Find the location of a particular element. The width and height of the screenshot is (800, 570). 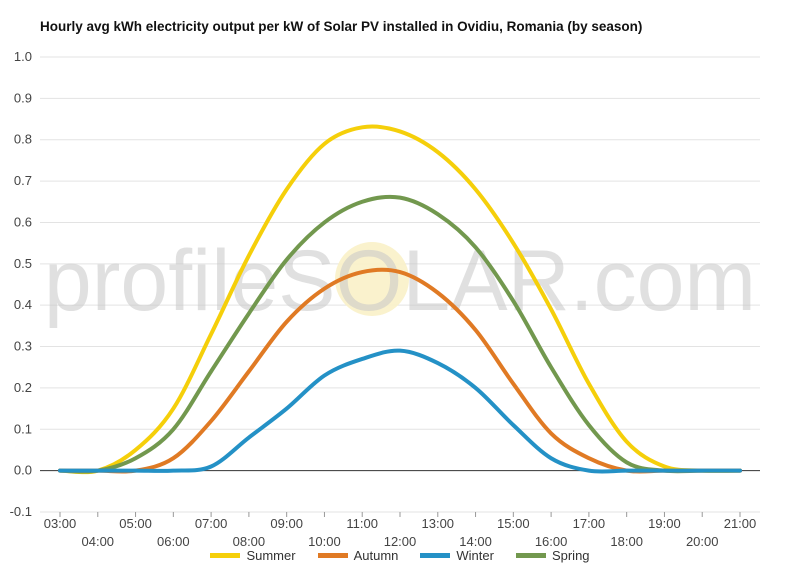

legend-label: Winter is located at coordinates (475, 555).